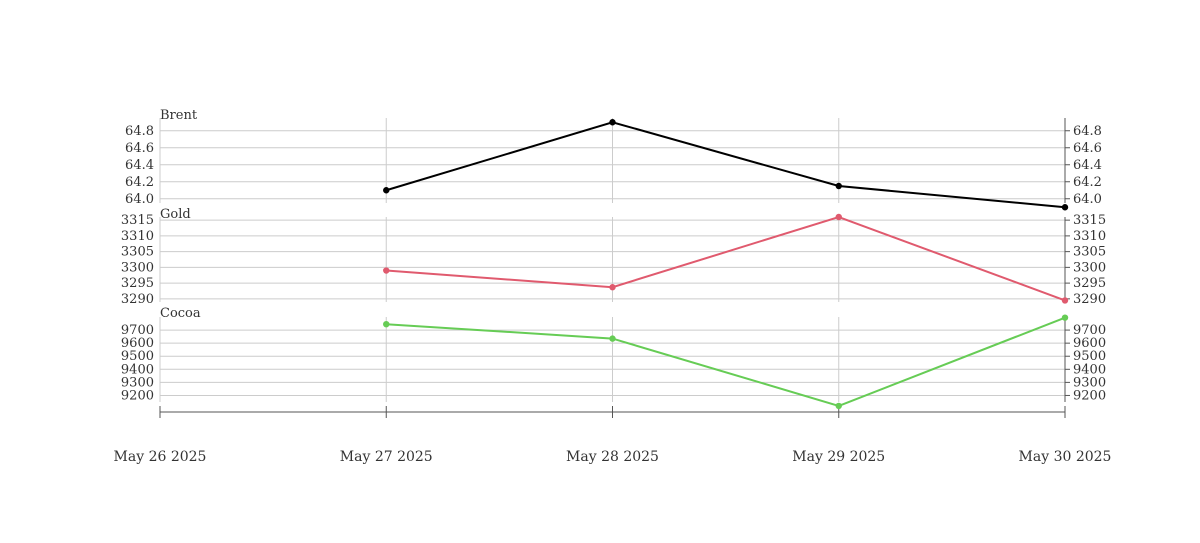 This screenshot has height=543, width=1200. Describe the element at coordinates (1065, 457) in the screenshot. I see `x-tick-label-4: May 30 2025` at that location.